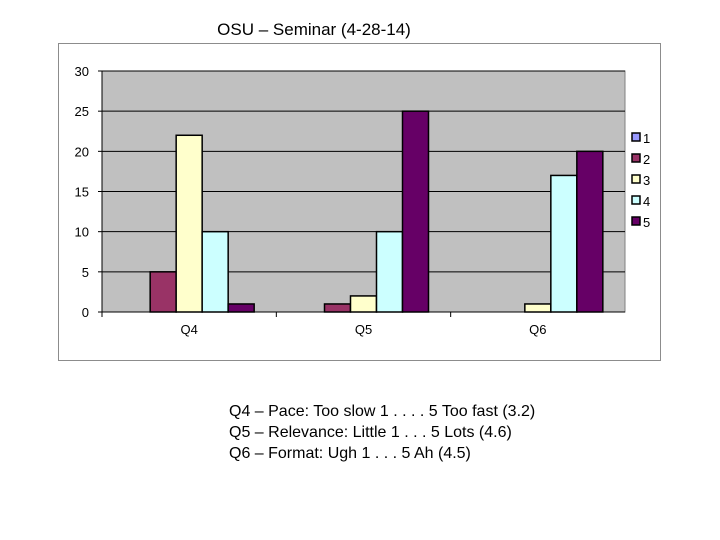  I want to click on y-tick-label: 25, so click(82, 111).